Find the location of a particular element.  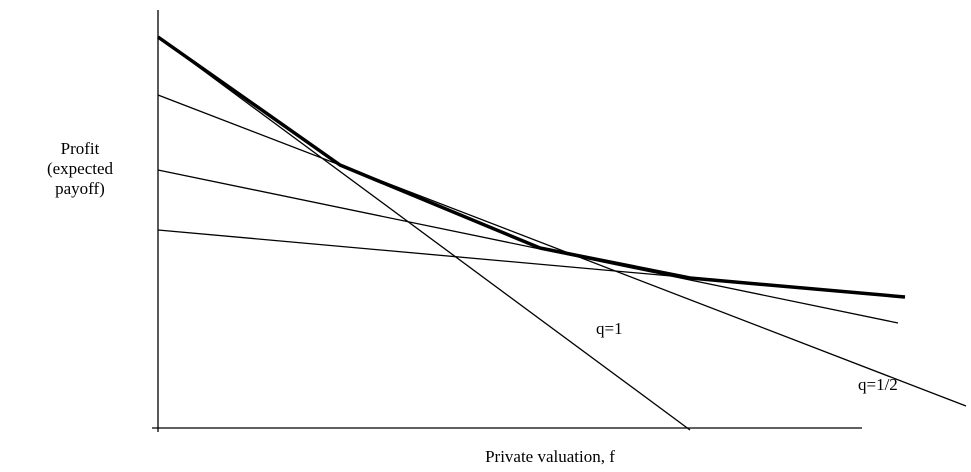

x-axis-label: Private valuation, f is located at coordinates (550, 456).